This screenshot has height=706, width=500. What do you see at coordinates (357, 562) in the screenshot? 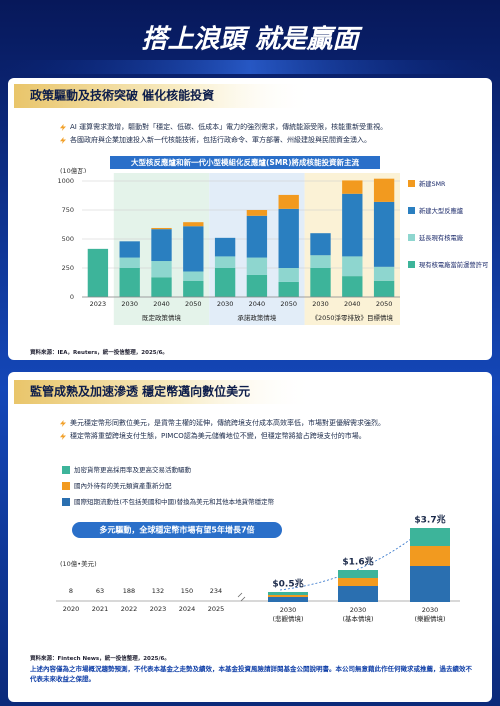
I see `total-label: $1.6兆` at bounding box center [357, 562].